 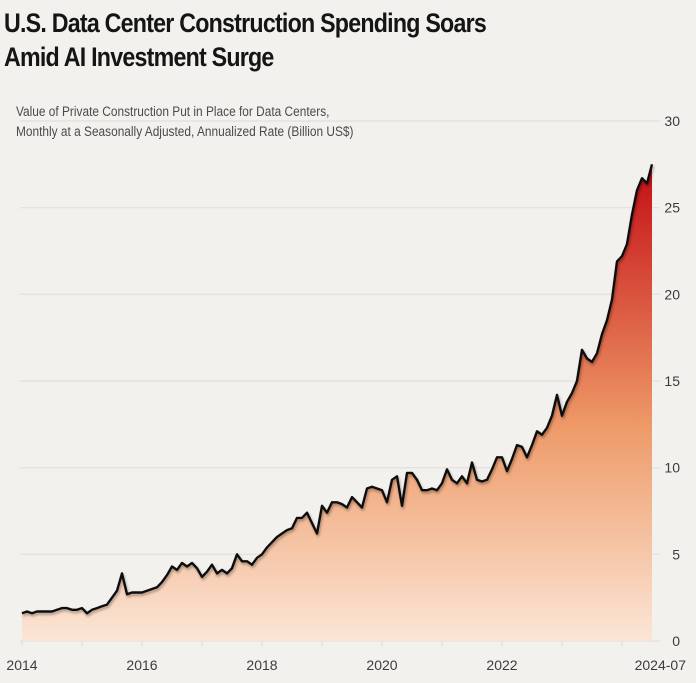 I want to click on x-tick-label-2024-07: 2024-07, so click(x=661, y=665).